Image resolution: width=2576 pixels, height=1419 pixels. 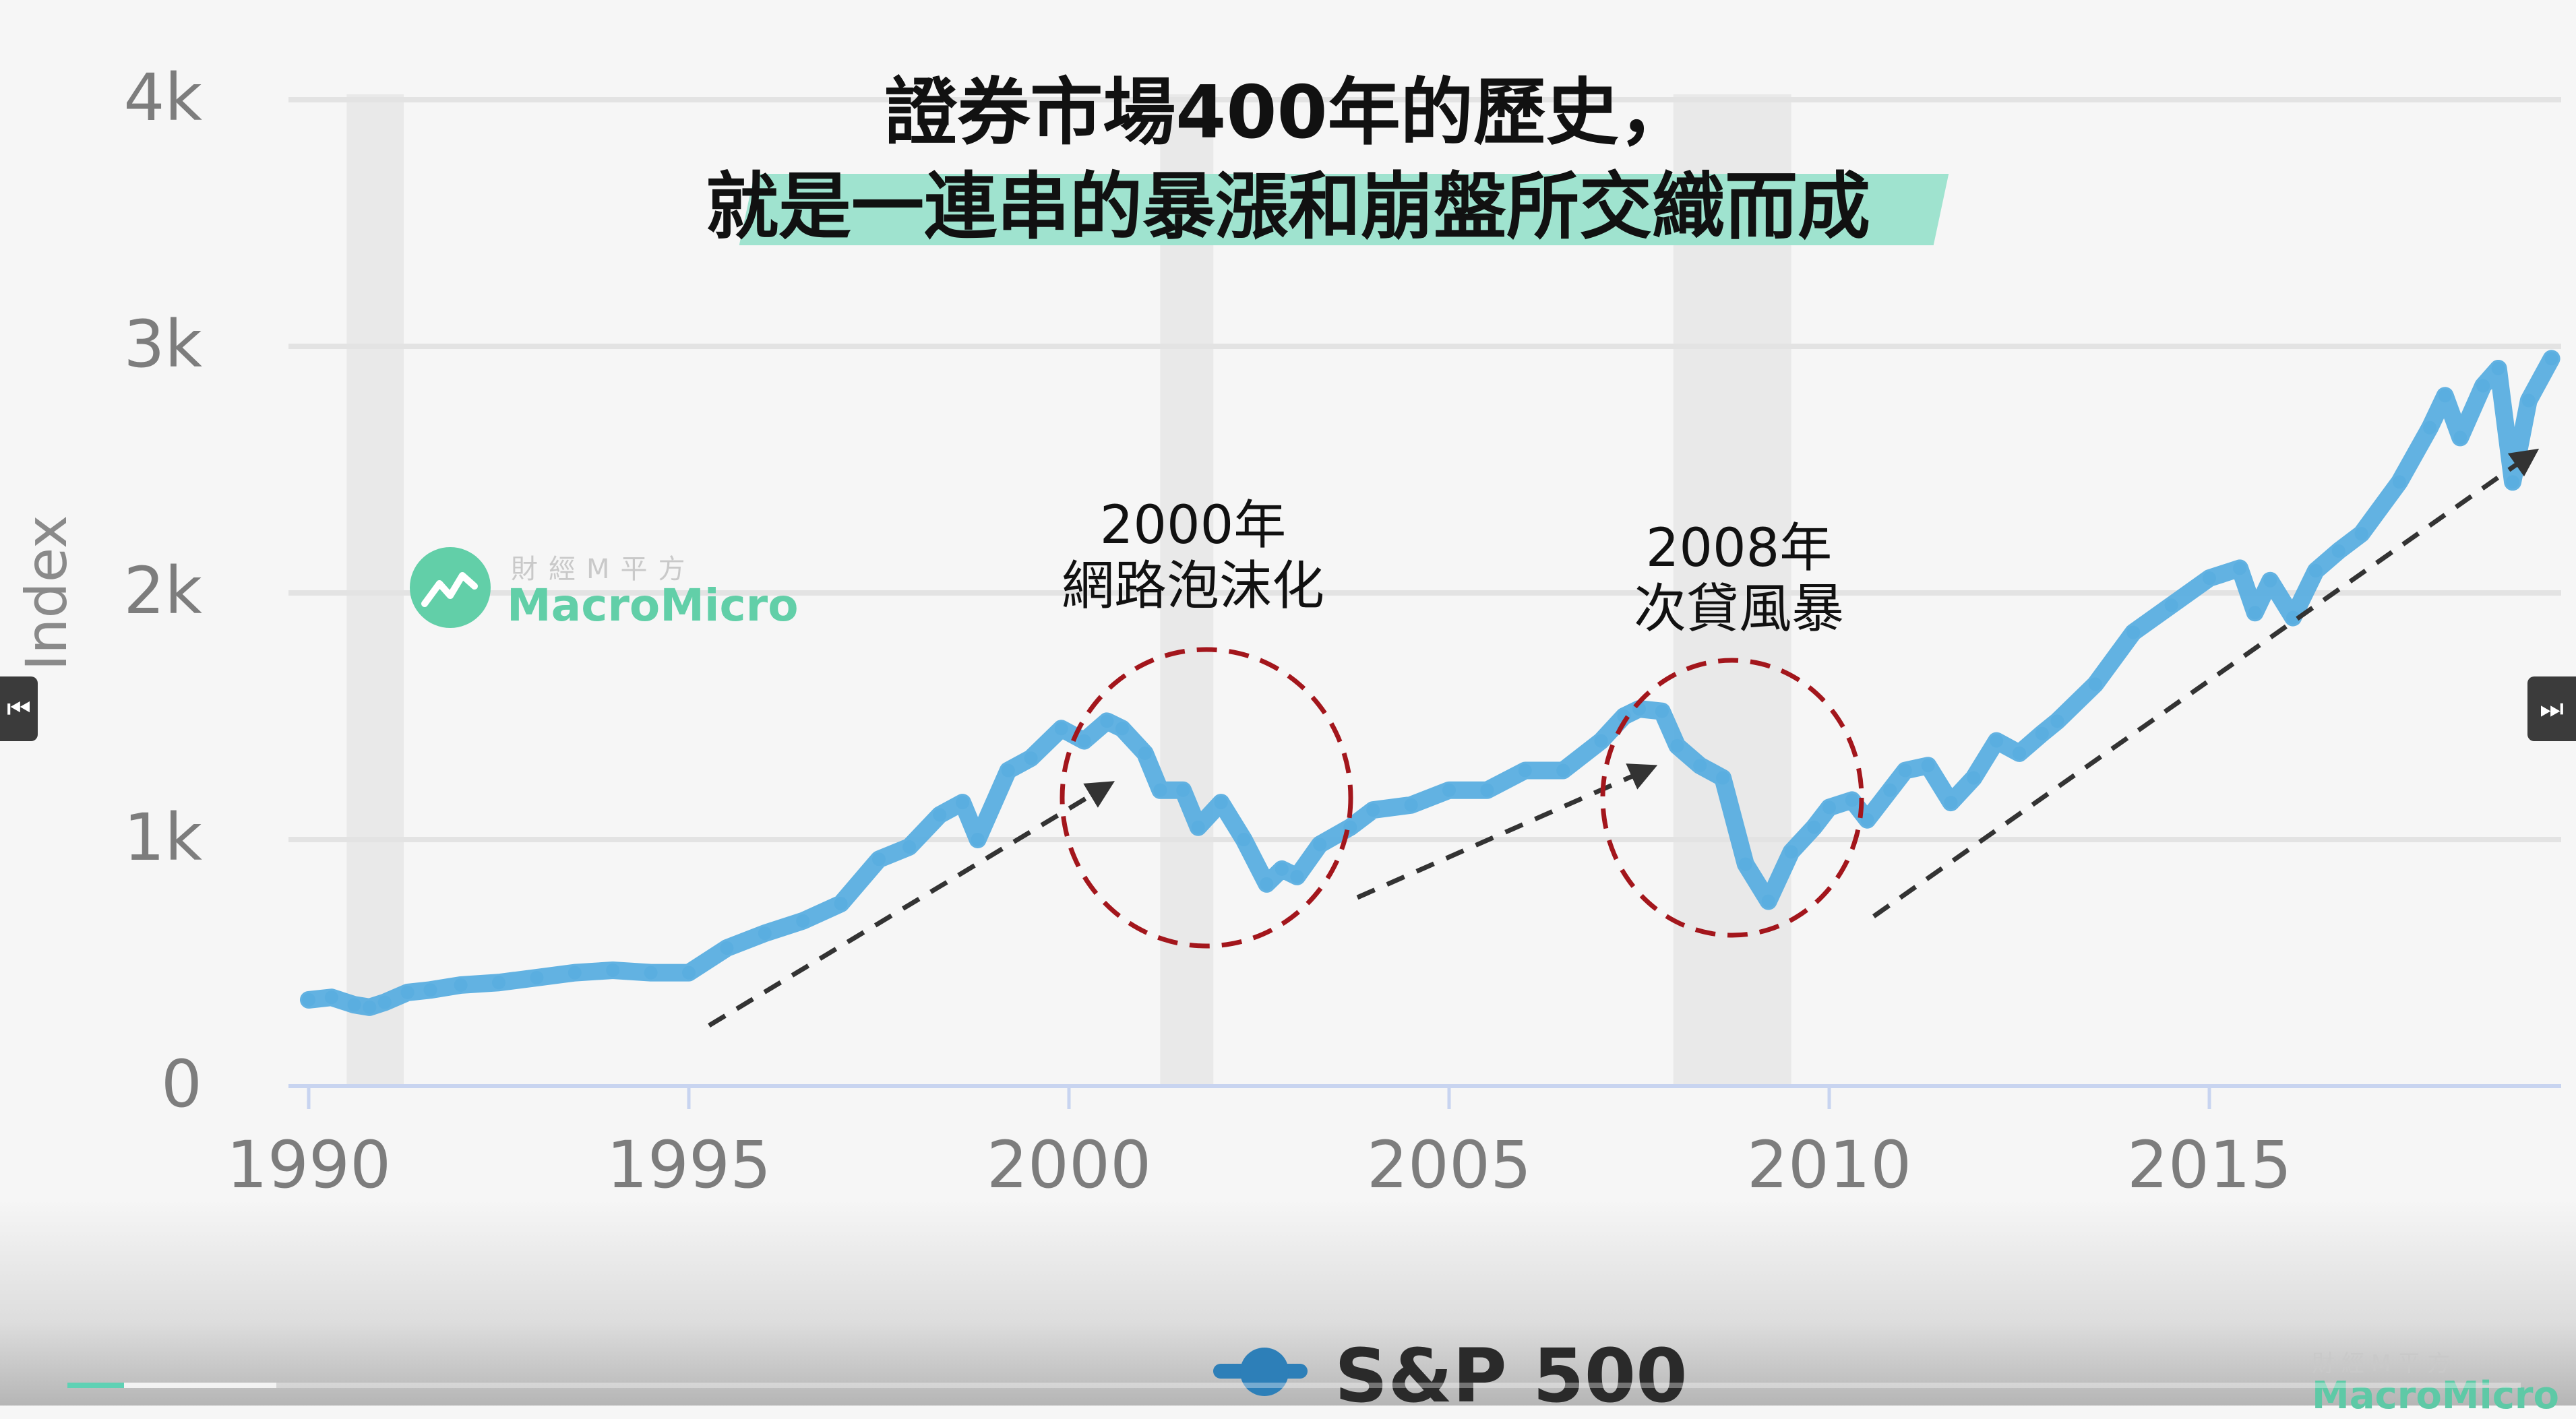 I want to click on legend-series-name: S&P 500, so click(x=1511, y=1376).